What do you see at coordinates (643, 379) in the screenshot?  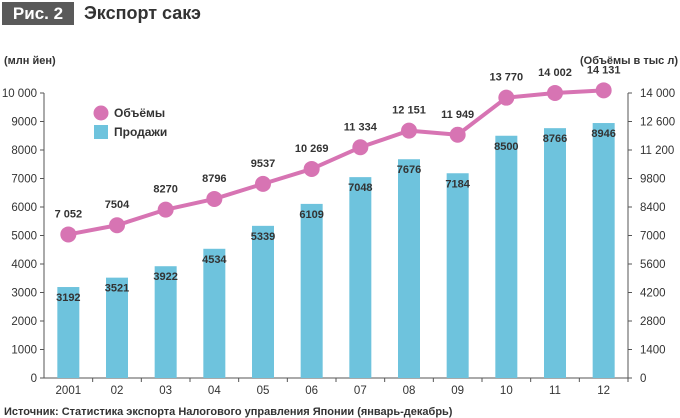 I see `y-tick-label-right: 0` at bounding box center [643, 379].